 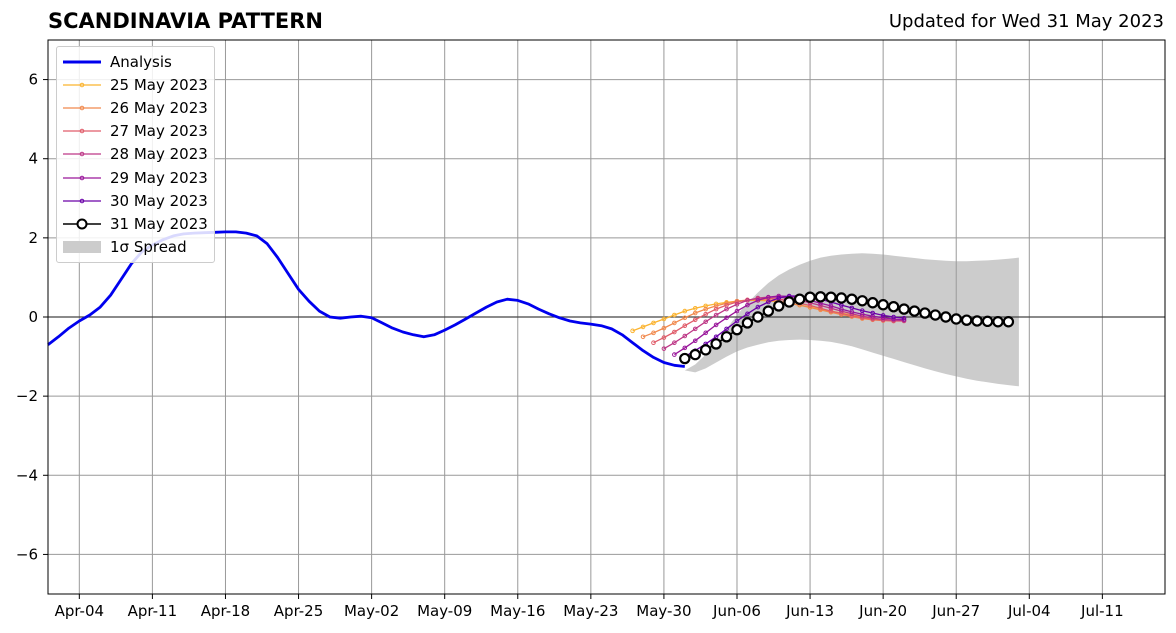 I want to click on chart-subtitle: Updated for Wed 31 May 2023, so click(x=1026, y=21).